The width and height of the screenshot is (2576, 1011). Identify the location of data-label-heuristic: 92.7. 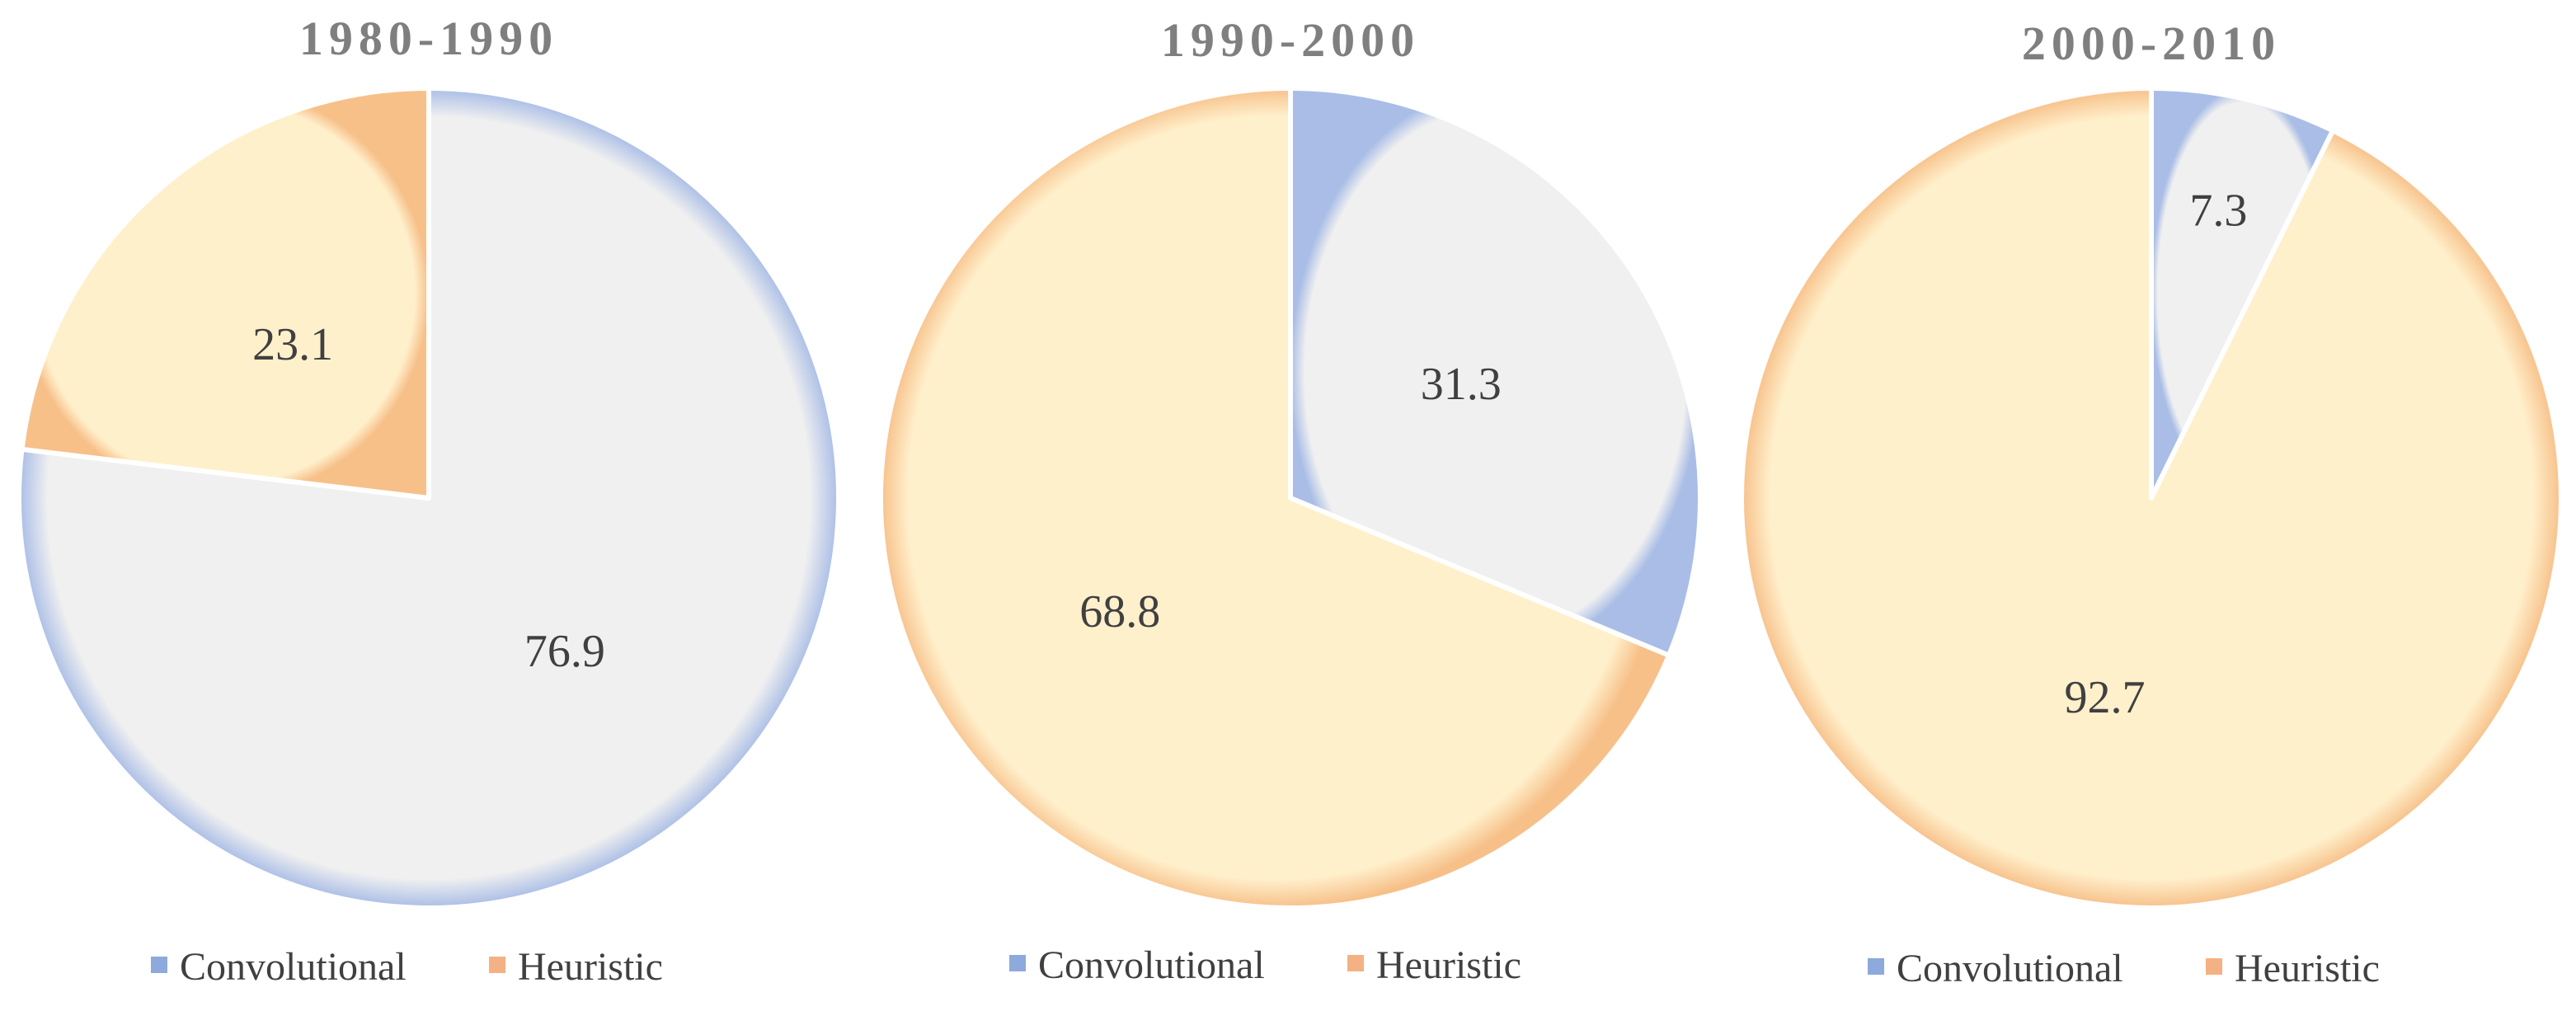
(2105, 697).